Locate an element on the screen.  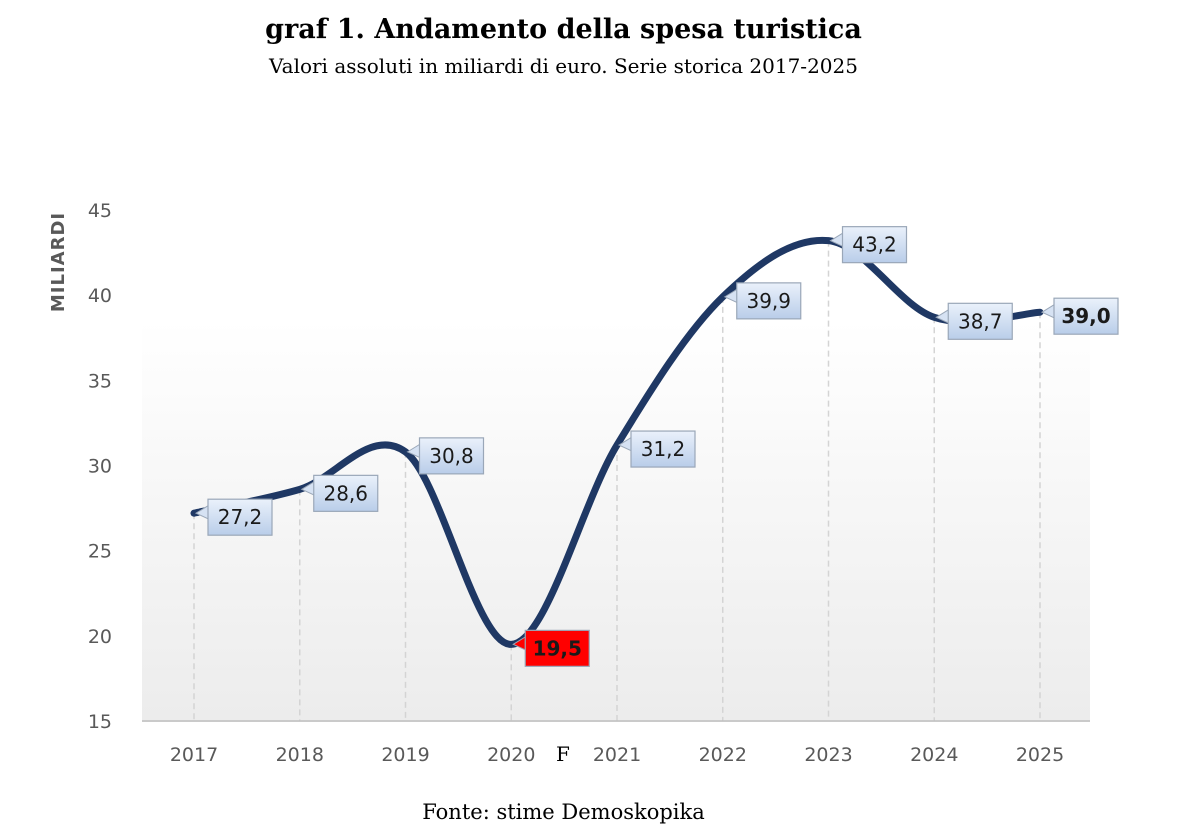
data-label: 27,2 is located at coordinates (240, 517).